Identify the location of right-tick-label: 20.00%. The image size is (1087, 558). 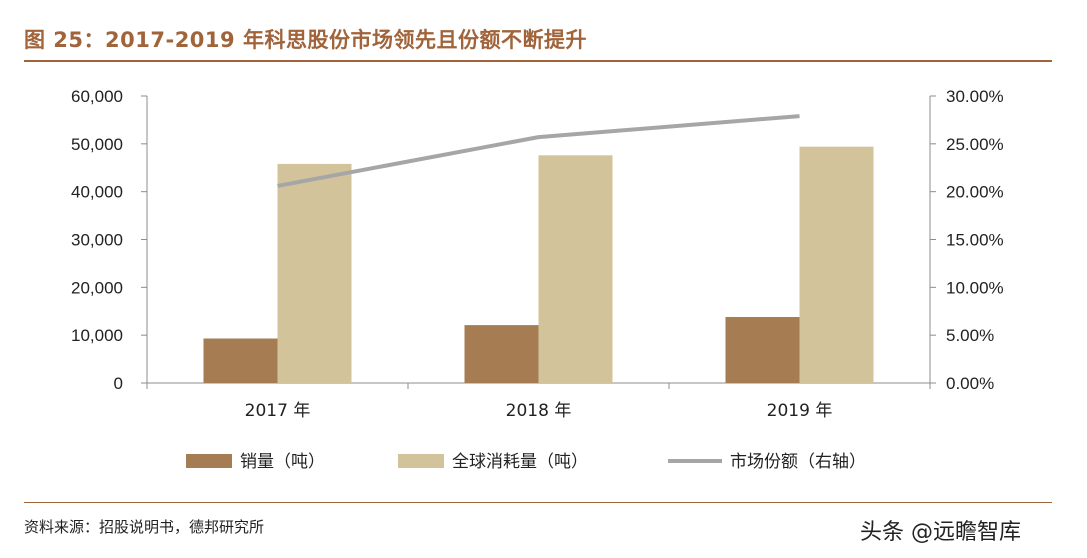
(975, 192).